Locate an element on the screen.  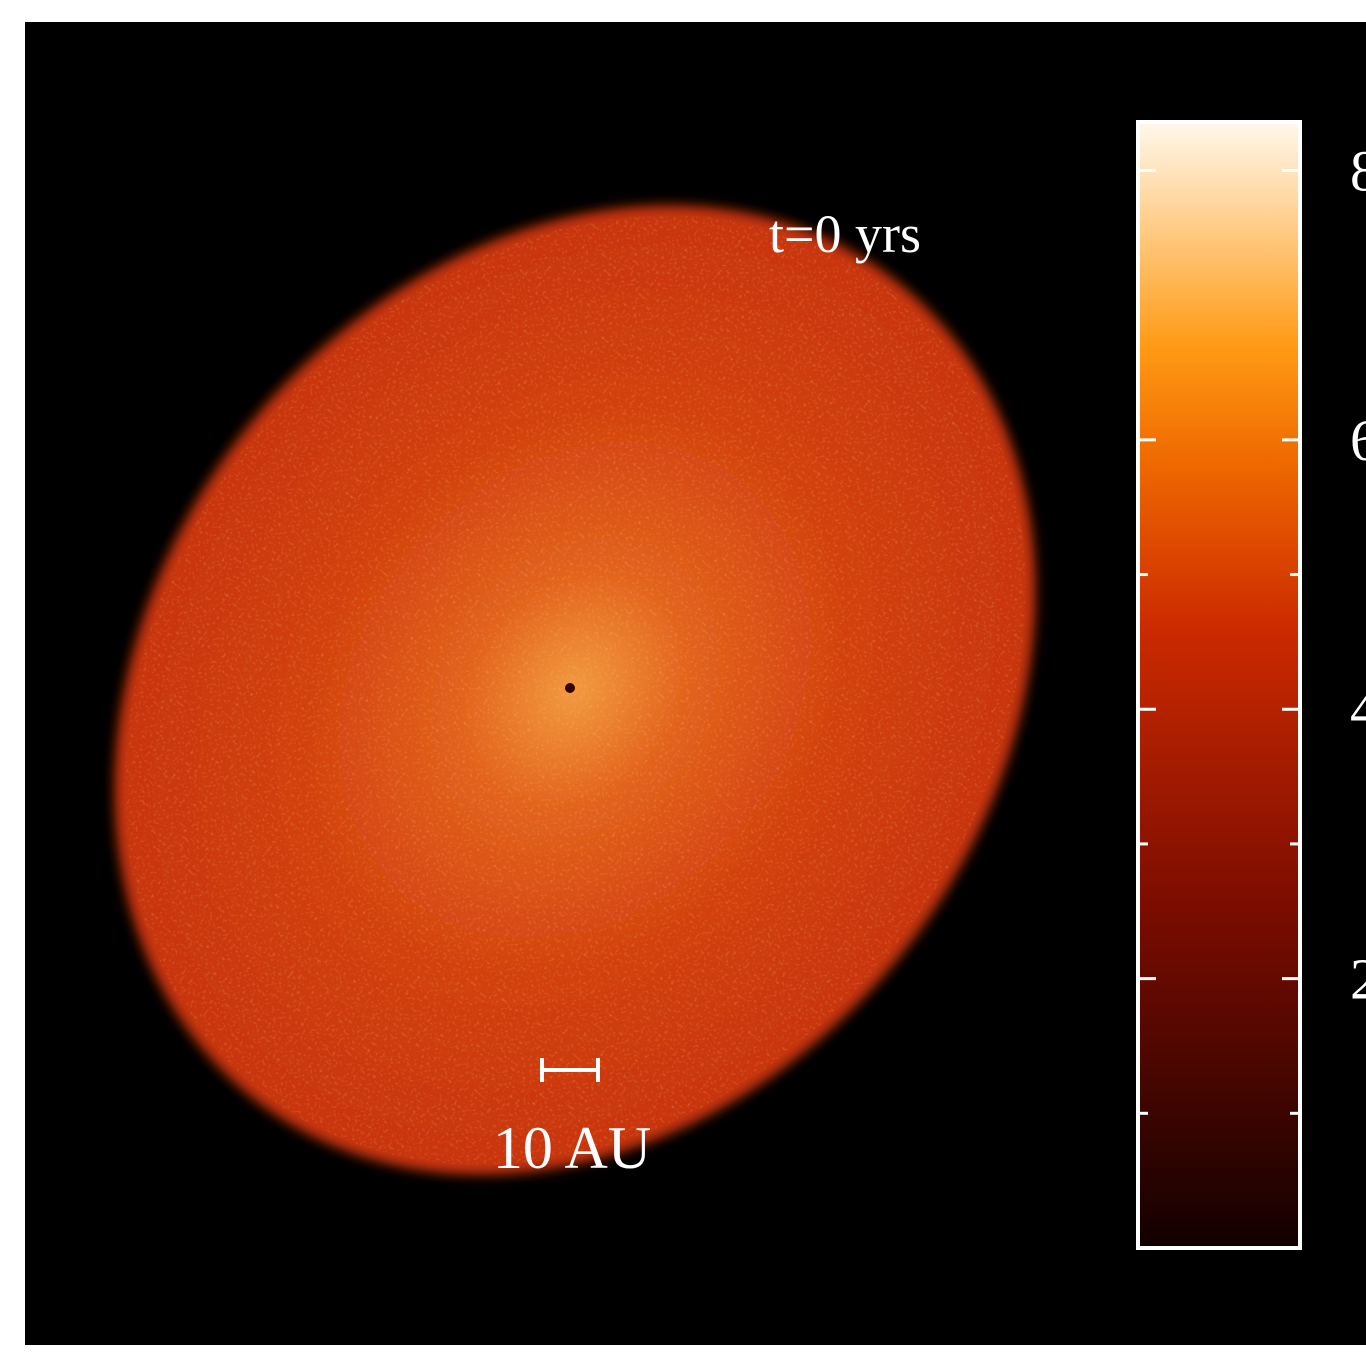
scale-label: 10 AU is located at coordinates (572, 1148).